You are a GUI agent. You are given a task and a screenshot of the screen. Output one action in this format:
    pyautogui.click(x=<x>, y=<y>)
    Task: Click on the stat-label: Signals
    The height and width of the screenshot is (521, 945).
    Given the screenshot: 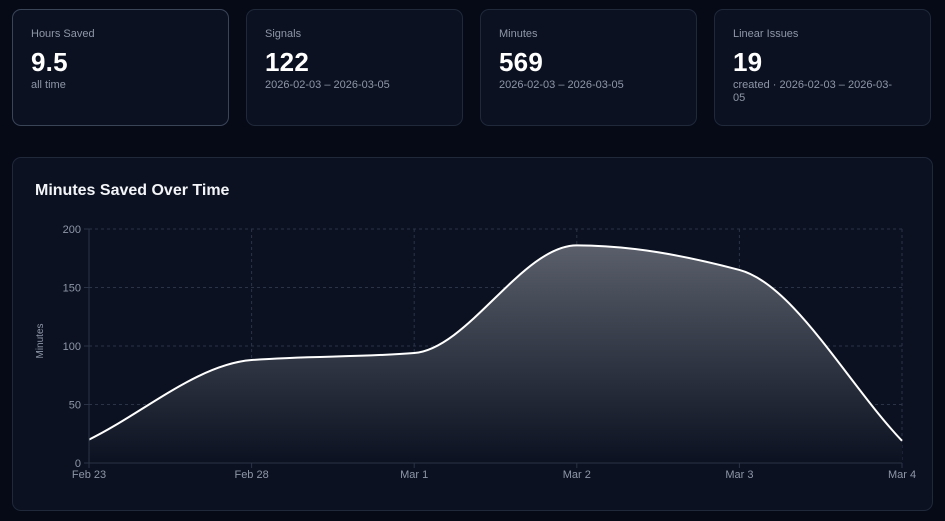 What is the action you would take?
    pyautogui.click(x=283, y=34)
    